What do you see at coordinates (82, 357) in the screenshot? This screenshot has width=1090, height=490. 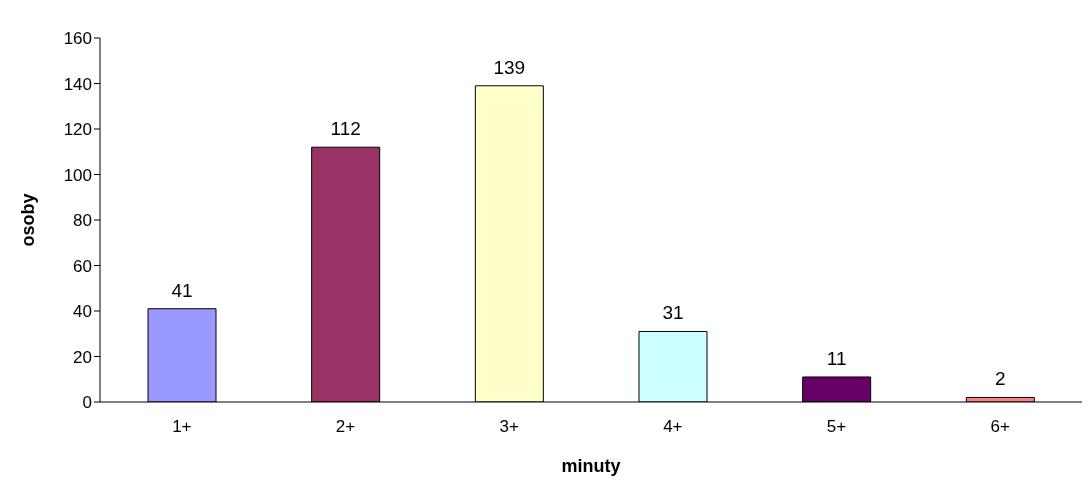 I see `y-tick-label: 20` at bounding box center [82, 357].